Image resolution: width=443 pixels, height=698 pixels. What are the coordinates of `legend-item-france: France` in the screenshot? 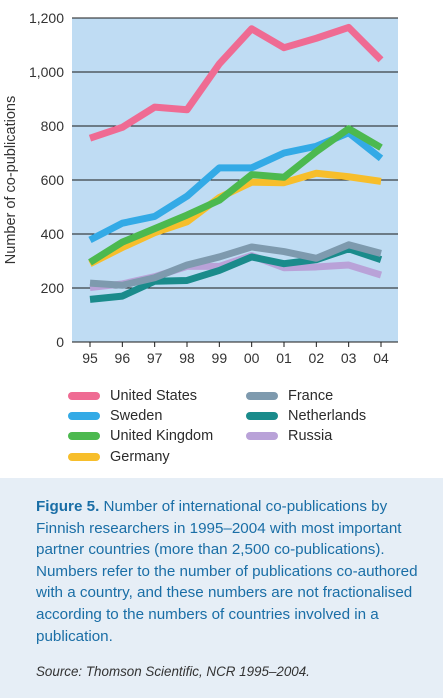 It's located at (289, 396).